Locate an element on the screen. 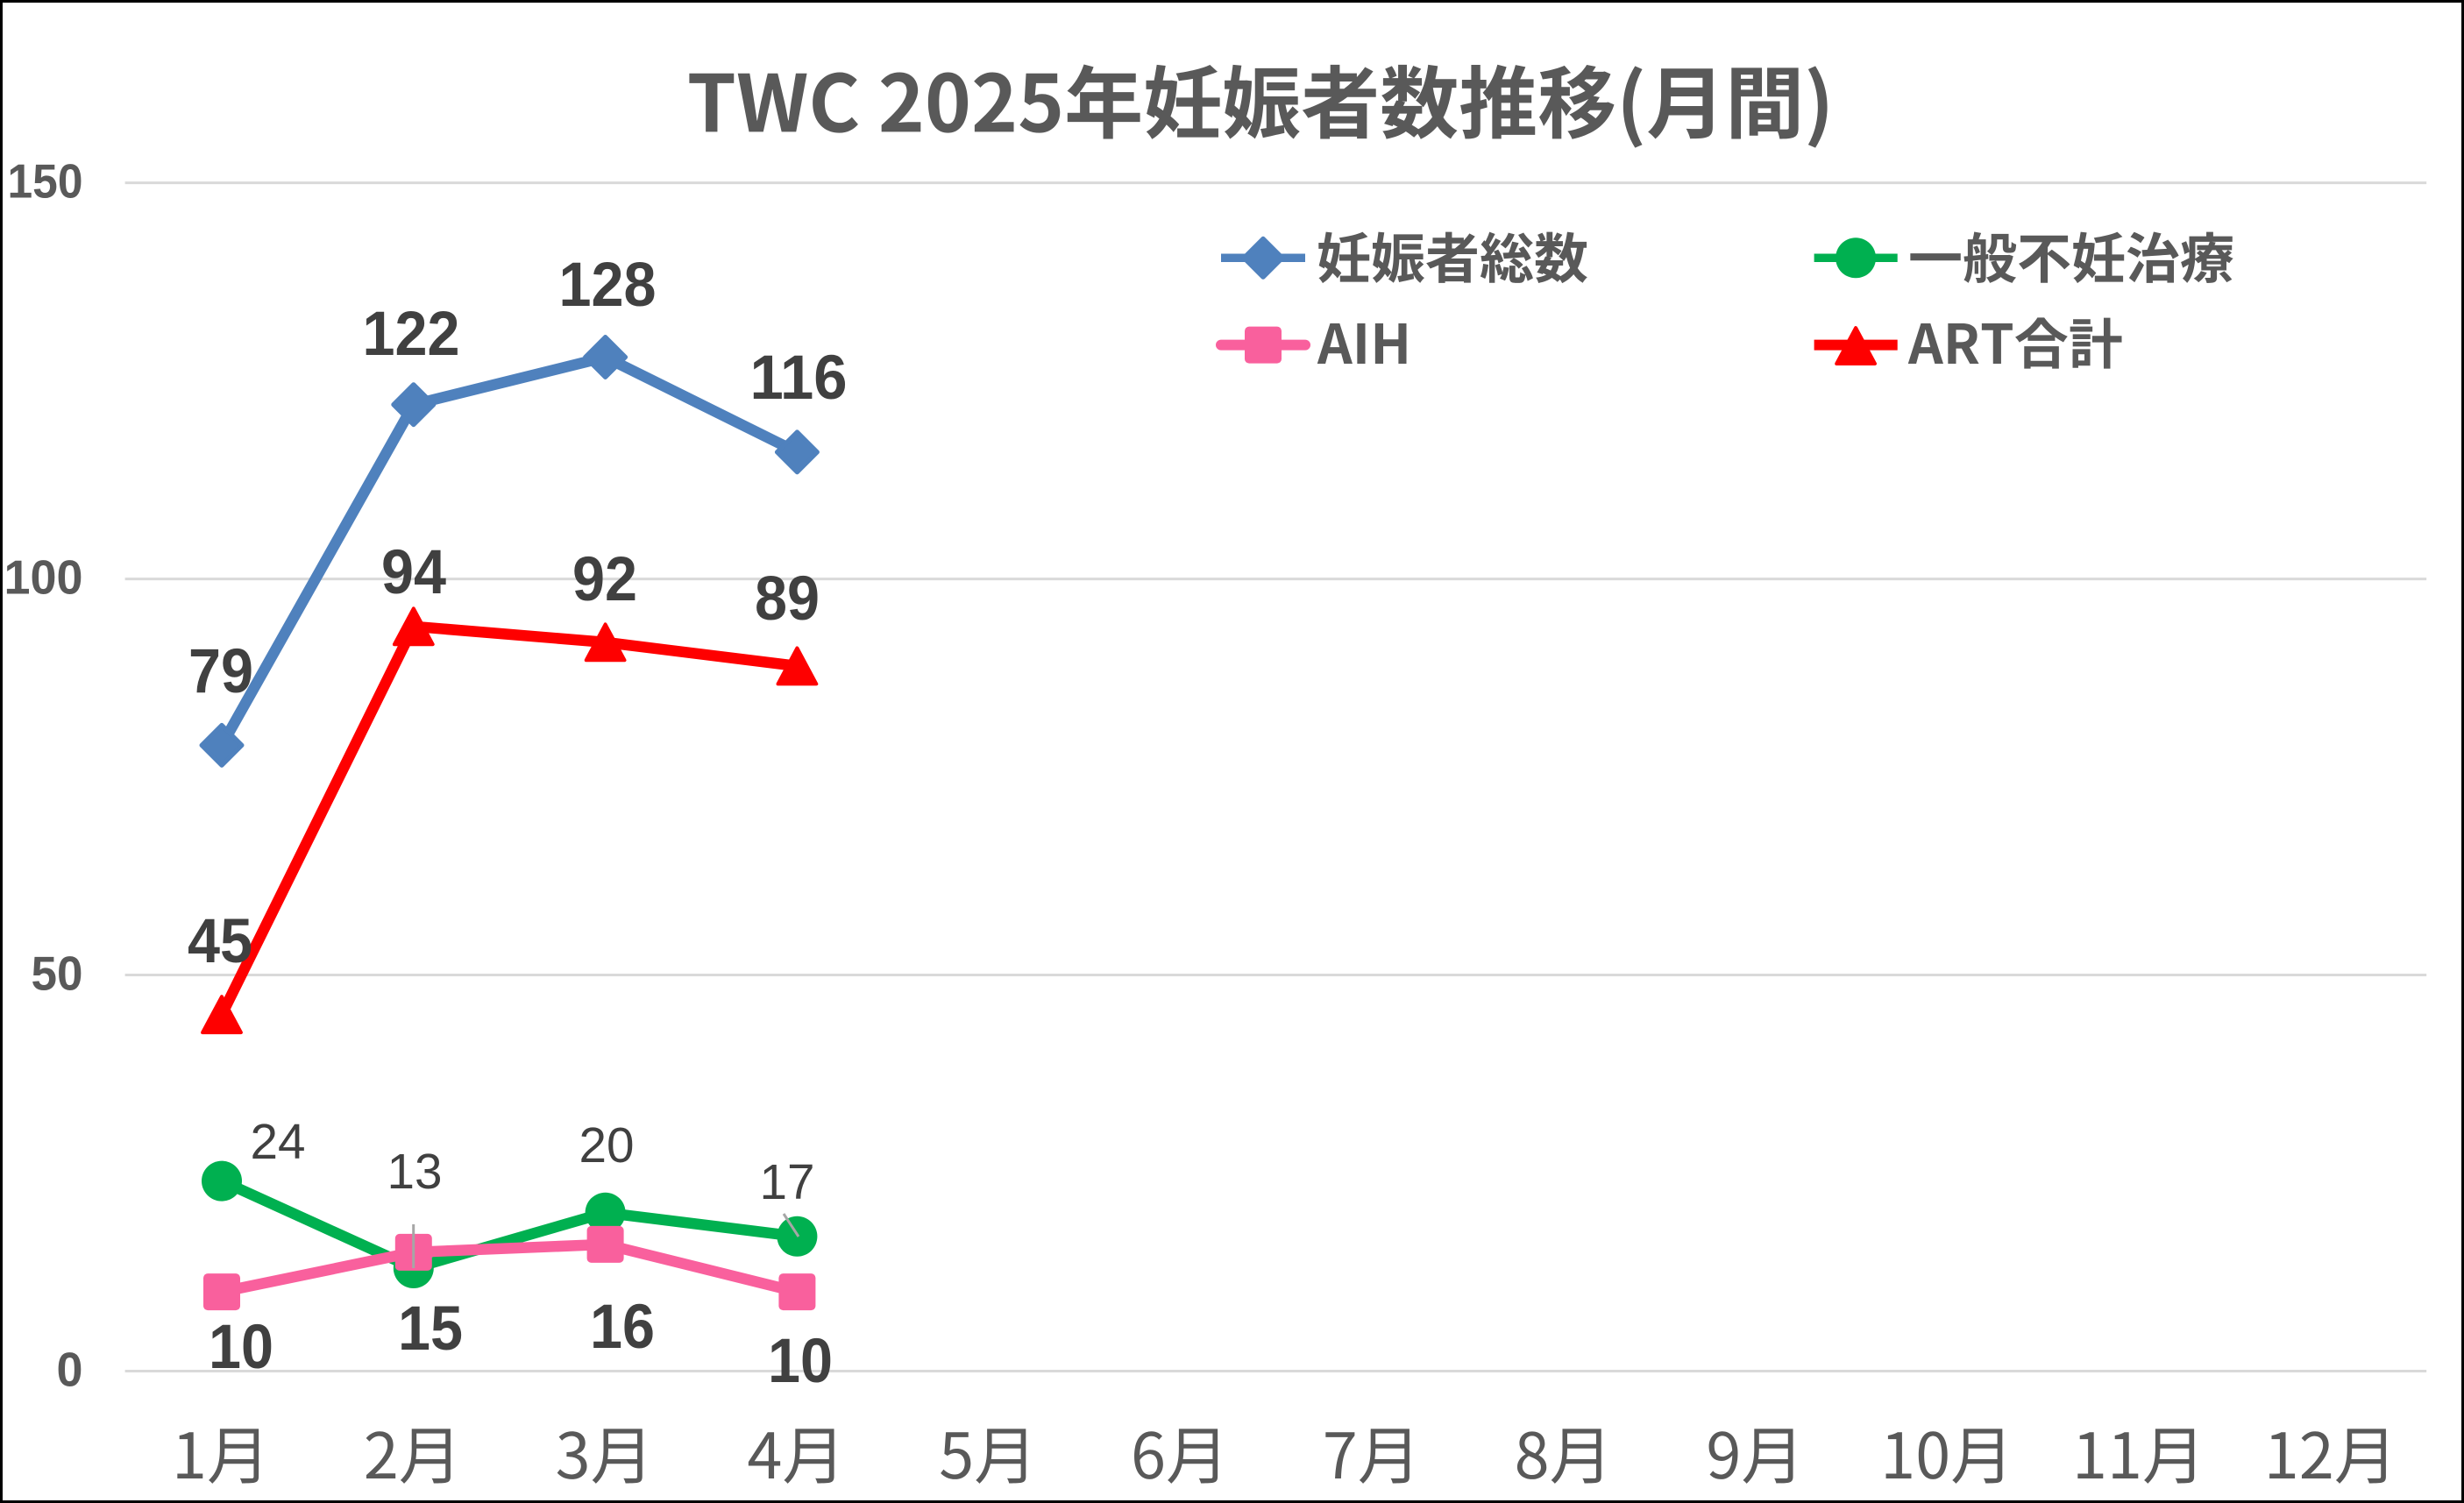 This screenshot has height=1503, width=2464. svg-text: 0 is located at coordinates (70, 1369).